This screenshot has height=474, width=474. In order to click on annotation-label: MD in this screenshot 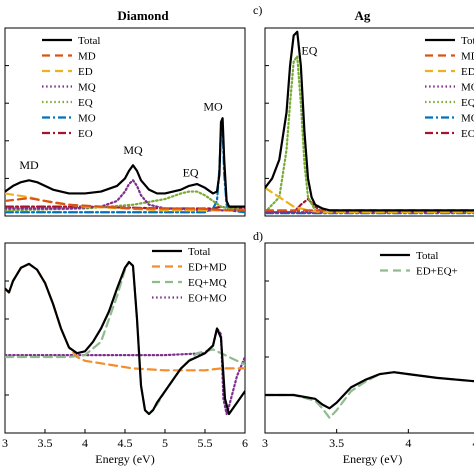, I will do `click(29, 165)`.